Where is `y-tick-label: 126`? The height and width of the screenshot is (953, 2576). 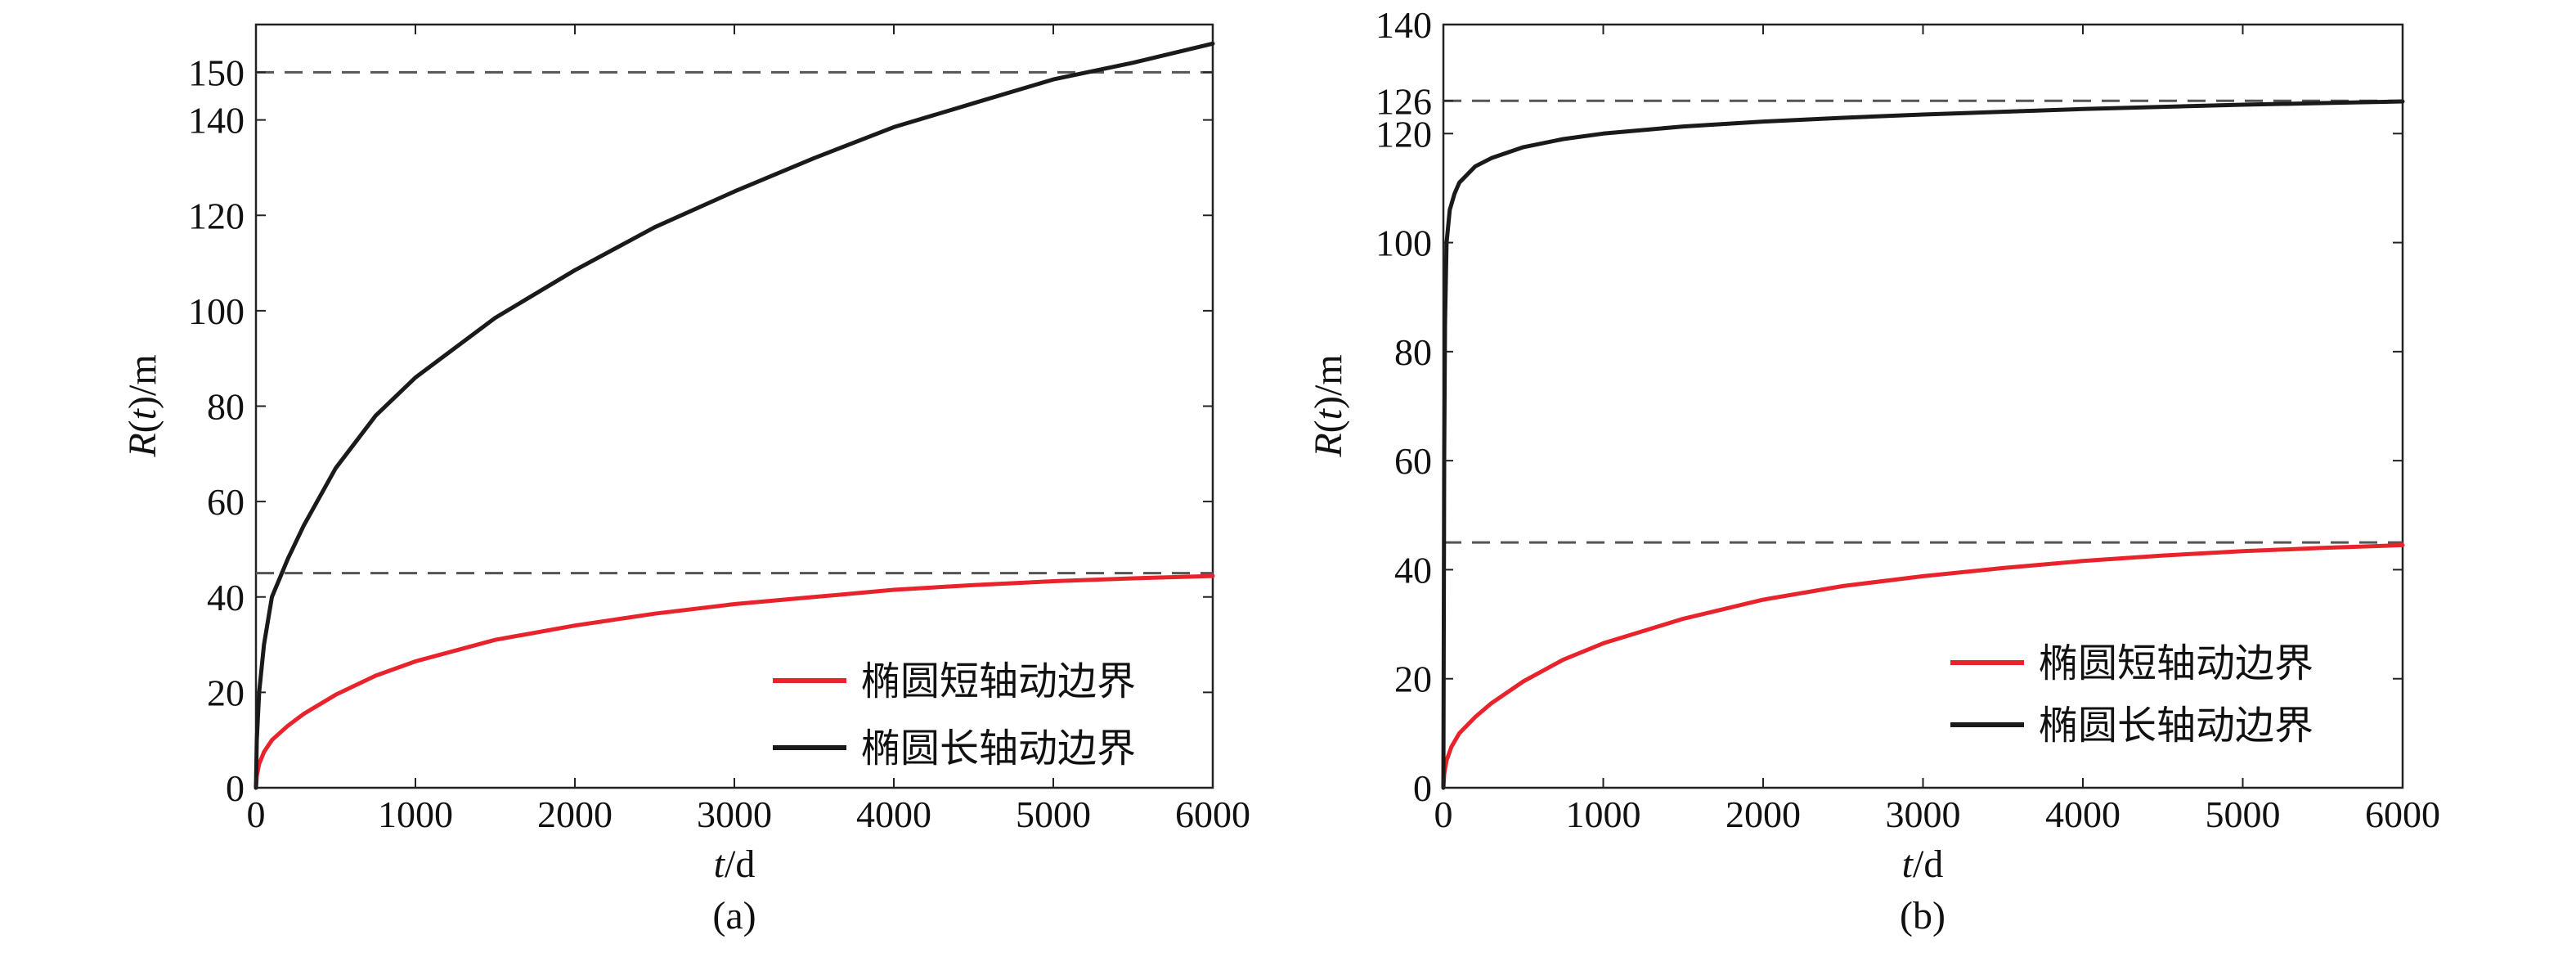
y-tick-label: 126 is located at coordinates (1404, 101).